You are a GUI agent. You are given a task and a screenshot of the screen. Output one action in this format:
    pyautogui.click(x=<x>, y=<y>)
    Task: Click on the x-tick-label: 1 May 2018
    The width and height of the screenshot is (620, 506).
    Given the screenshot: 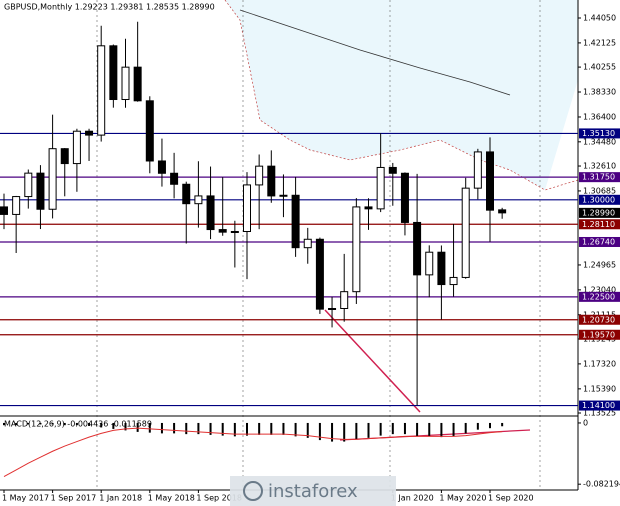 What is the action you would take?
    pyautogui.click(x=171, y=498)
    